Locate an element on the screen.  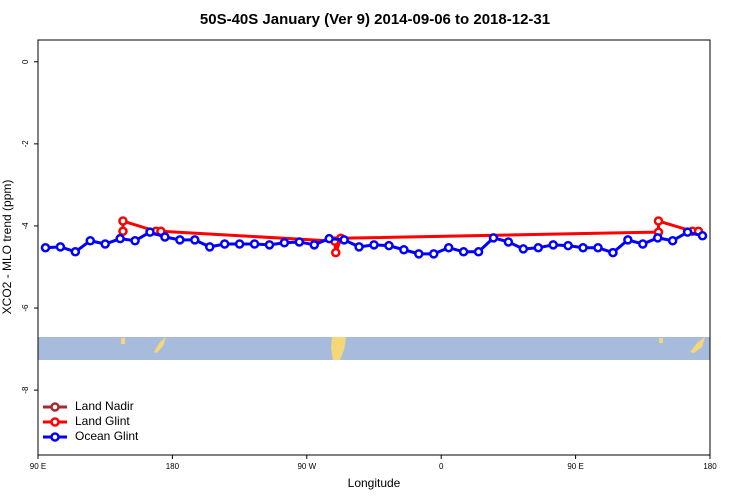
x-tick-label: 0 is located at coordinates (441, 466).